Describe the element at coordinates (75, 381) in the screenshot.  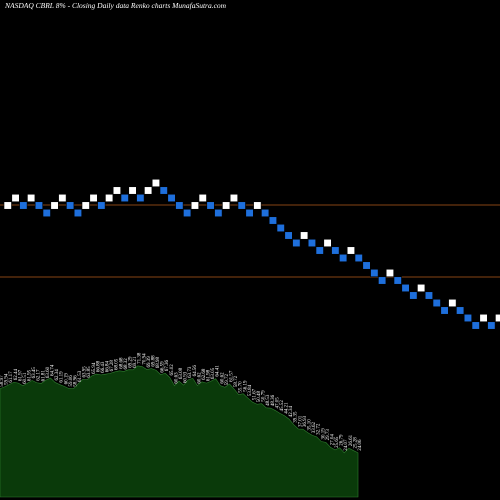
I see `price-profile-label: 58.96` at that location.